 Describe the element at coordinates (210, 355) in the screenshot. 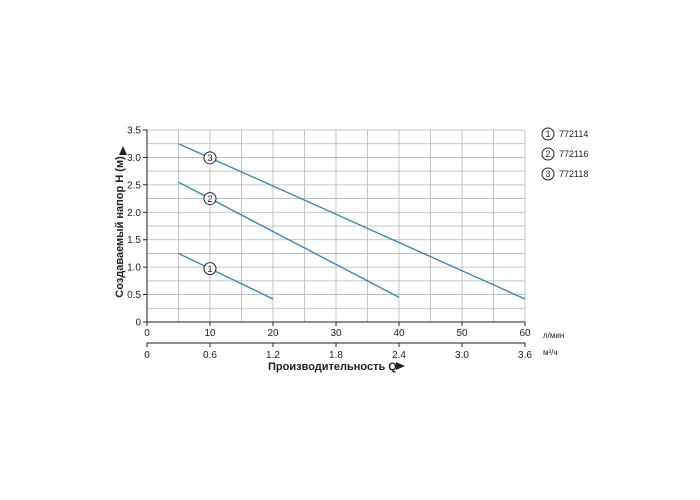

I see `x-m3h-tick-label: 0.6` at that location.